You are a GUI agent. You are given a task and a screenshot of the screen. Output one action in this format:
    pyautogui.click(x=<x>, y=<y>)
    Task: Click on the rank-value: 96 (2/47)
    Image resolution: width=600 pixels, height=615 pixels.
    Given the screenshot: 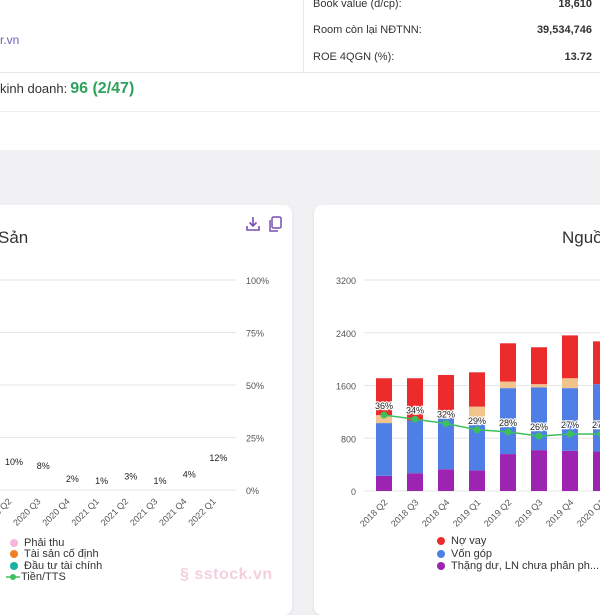 What is the action you would take?
    pyautogui.click(x=102, y=88)
    